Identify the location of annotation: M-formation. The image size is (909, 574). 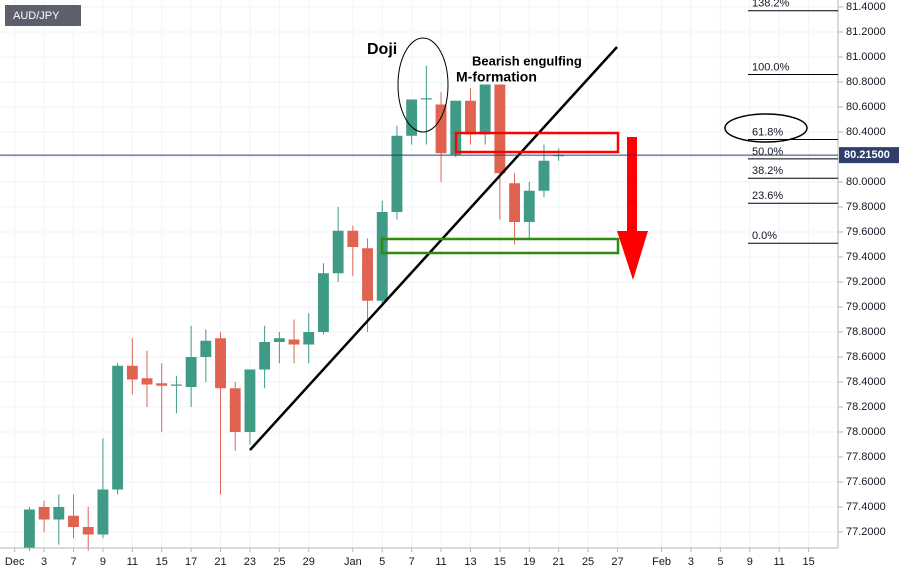
(496, 77).